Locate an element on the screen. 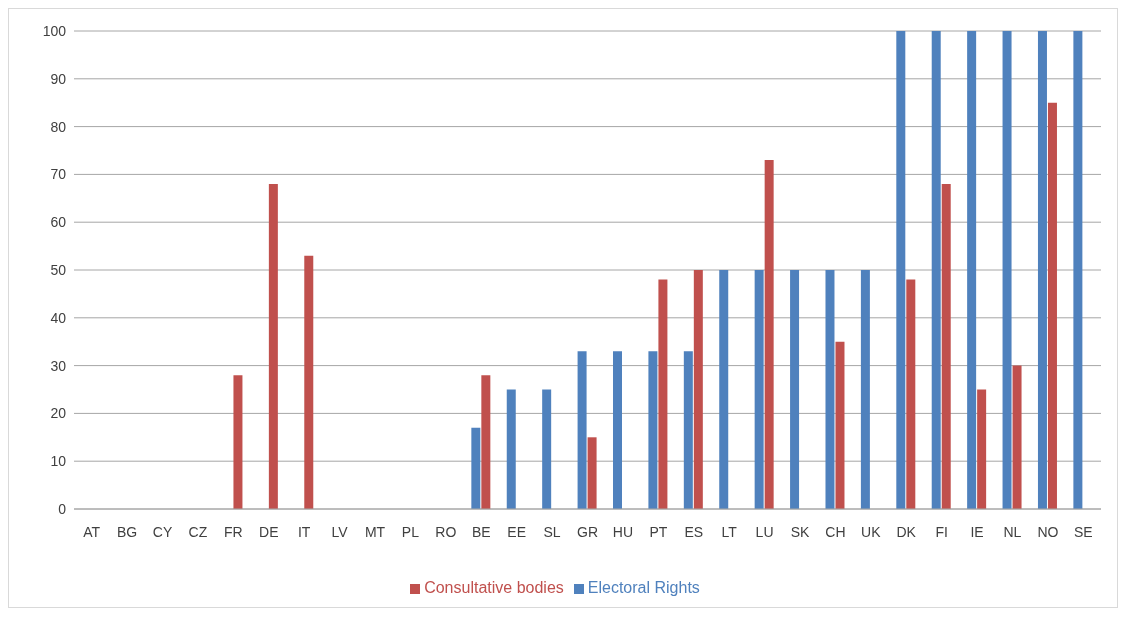 The image size is (1129, 621). y-tick-label: 60 is located at coordinates (58, 222).